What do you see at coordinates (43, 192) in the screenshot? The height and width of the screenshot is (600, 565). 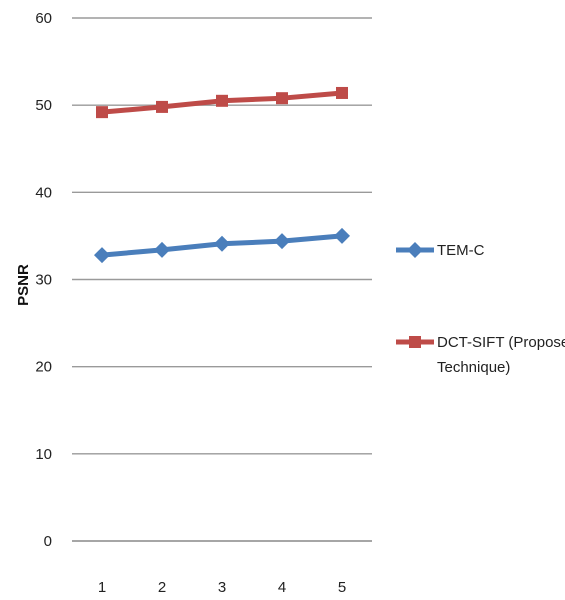 I see `y-tick-label: 40` at bounding box center [43, 192].